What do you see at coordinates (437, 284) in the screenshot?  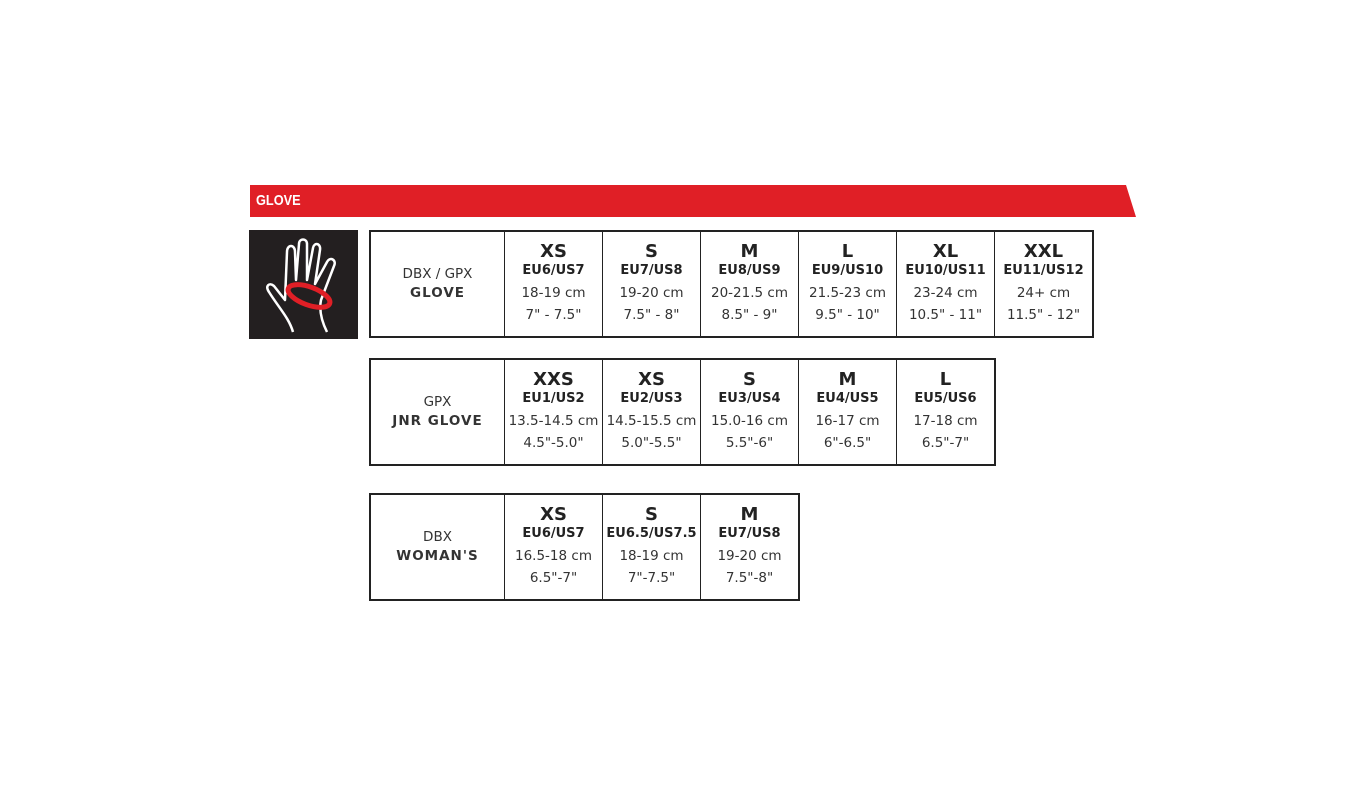 I see `product-label: DBX / GPX GLOVE` at bounding box center [437, 284].